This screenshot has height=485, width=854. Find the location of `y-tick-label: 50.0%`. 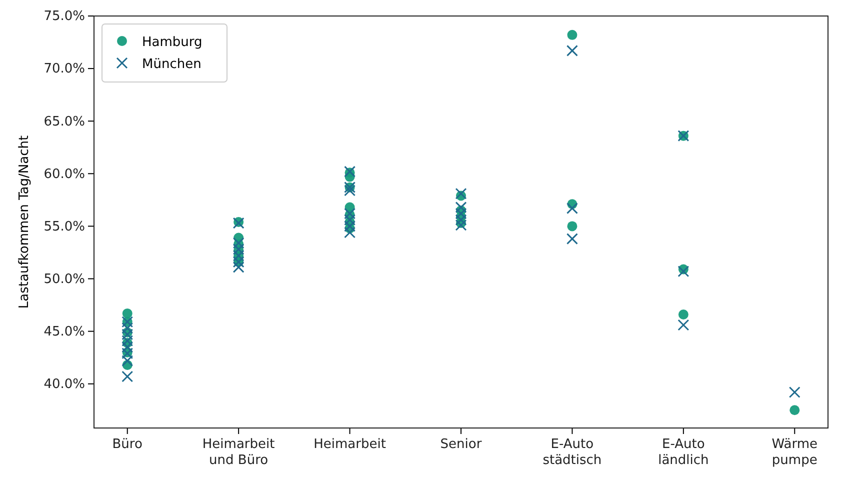

y-tick-label: 50.0% is located at coordinates (64, 279).